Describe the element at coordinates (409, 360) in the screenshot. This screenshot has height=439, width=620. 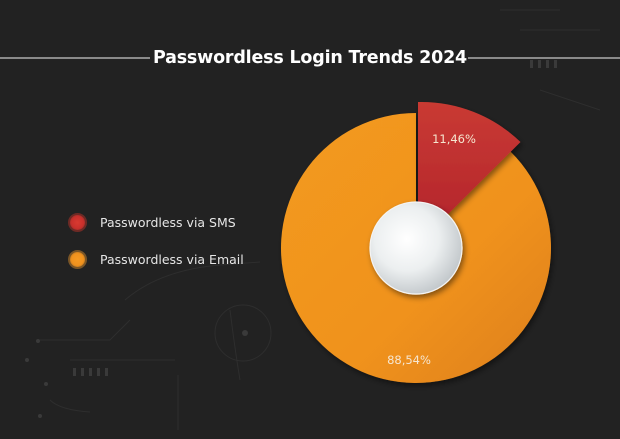
I see `slice-label-email: 88,54%` at that location.